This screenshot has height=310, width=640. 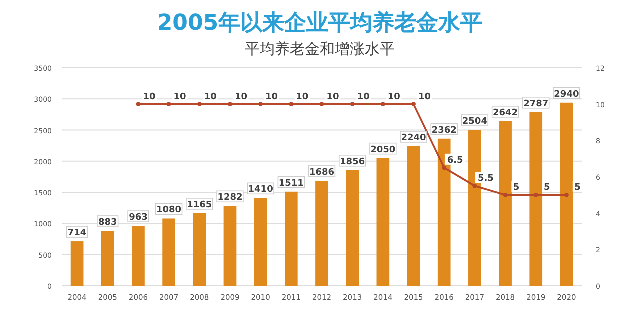 I want to click on data-label: 963, so click(x=138, y=218).